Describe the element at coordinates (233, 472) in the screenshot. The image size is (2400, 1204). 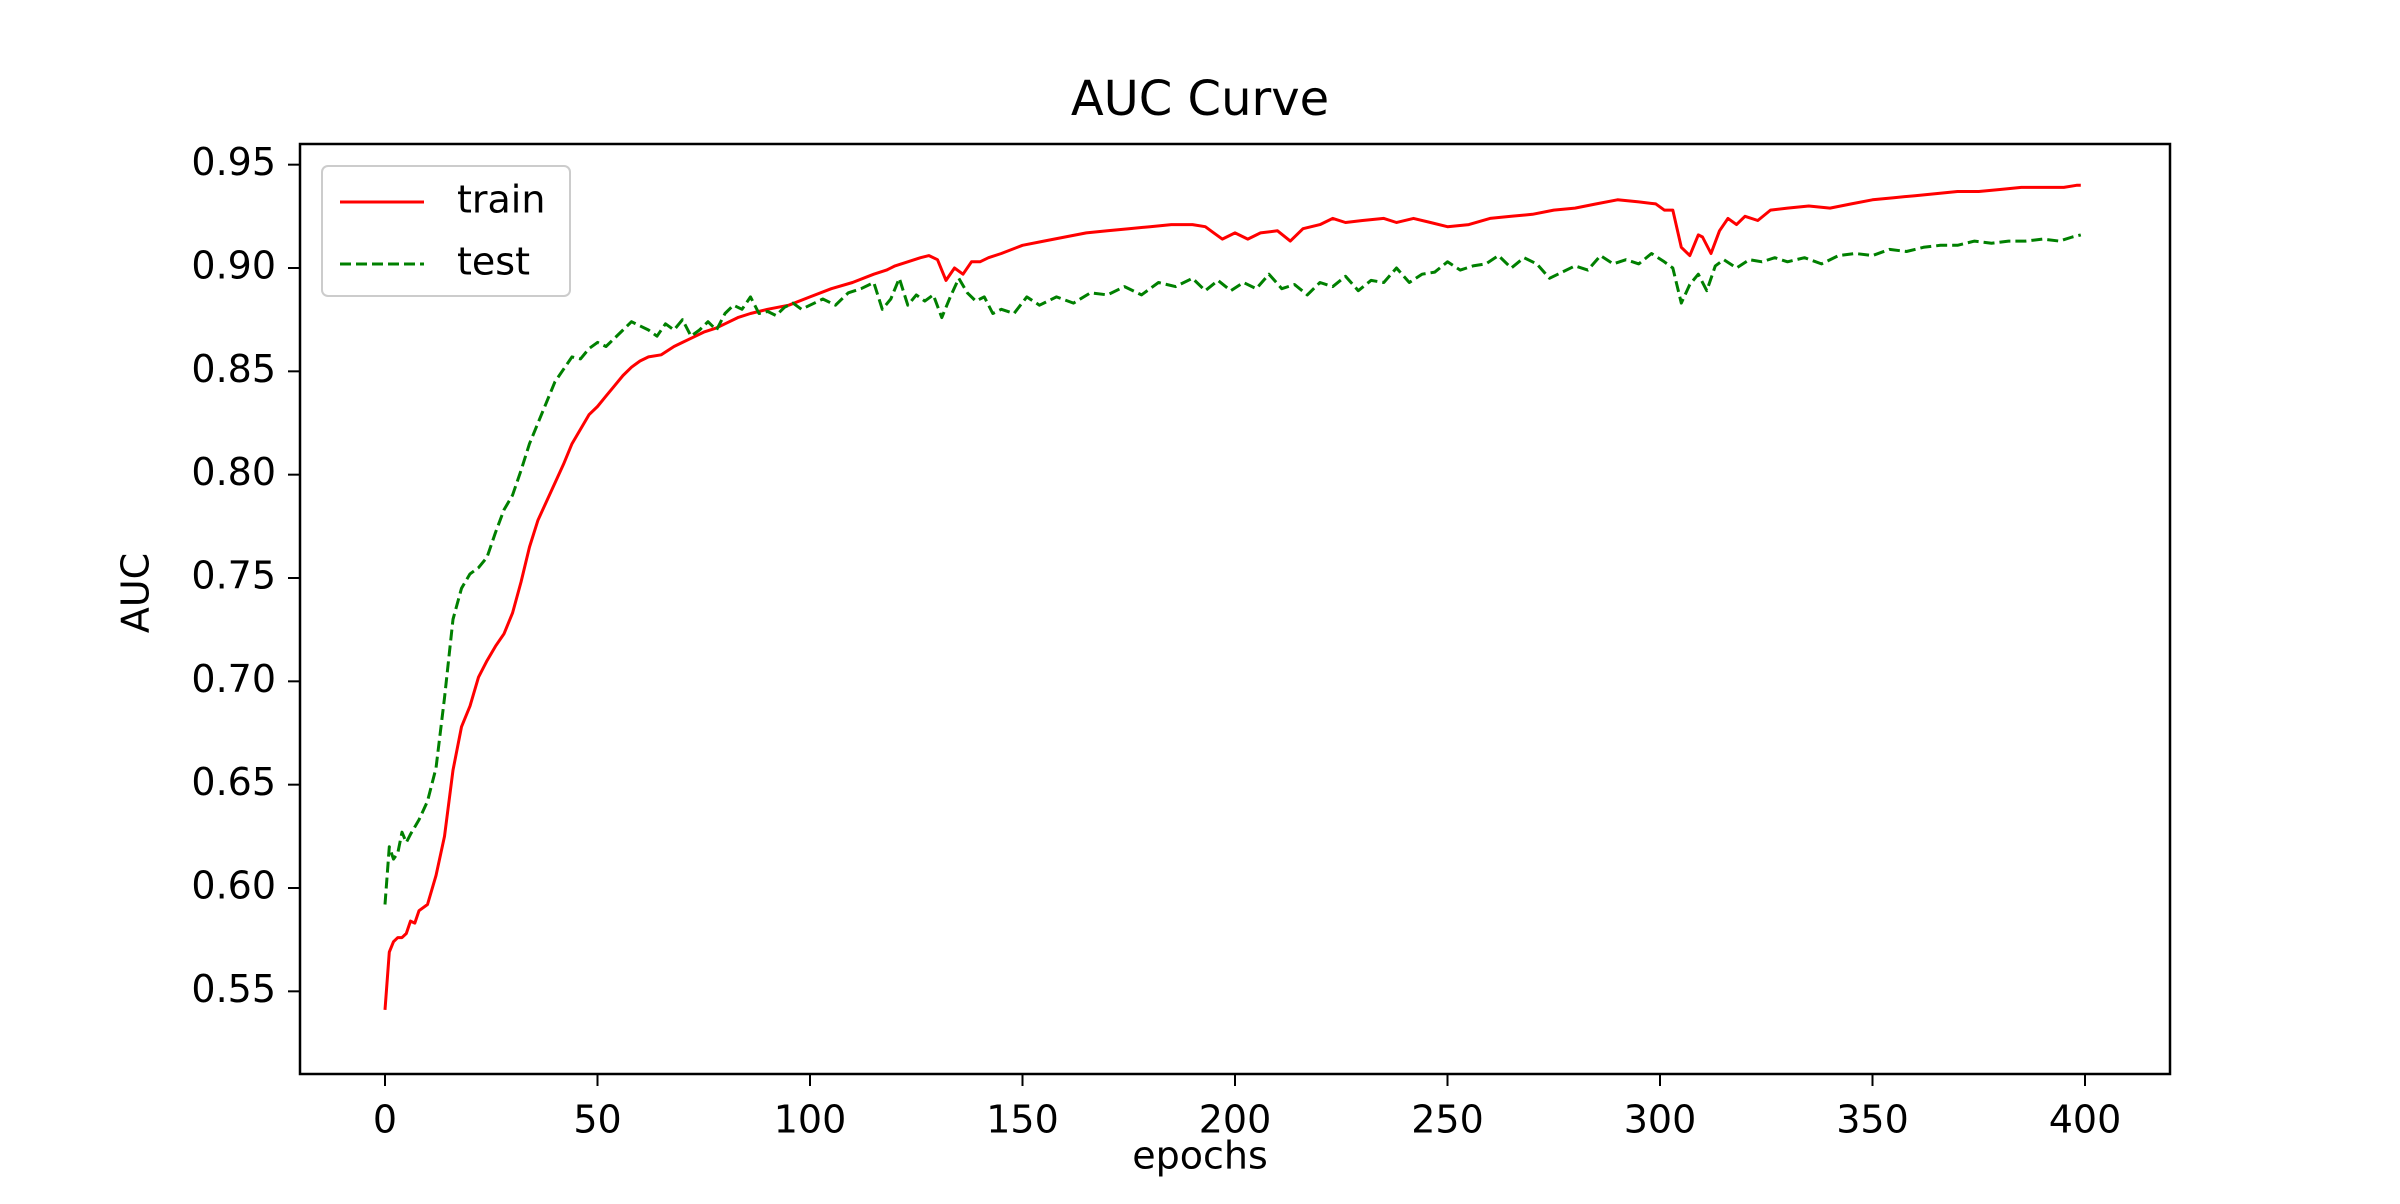
I see `y-tick-label: 0.80` at that location.